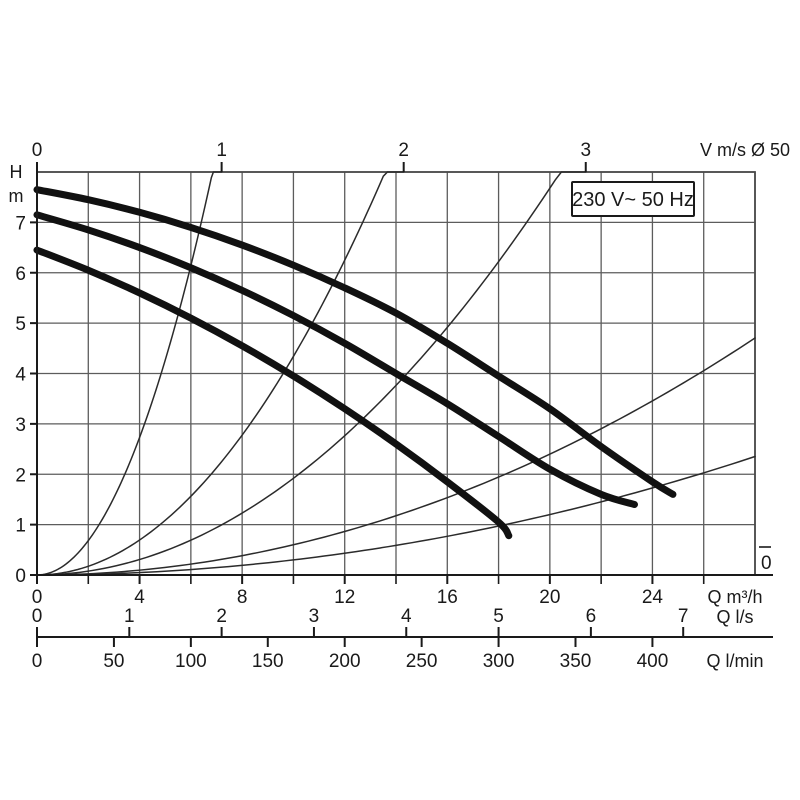 This screenshot has height=800, width=800. I want to click on x-axis-tertiary-tick-label: 200, so click(345, 661).